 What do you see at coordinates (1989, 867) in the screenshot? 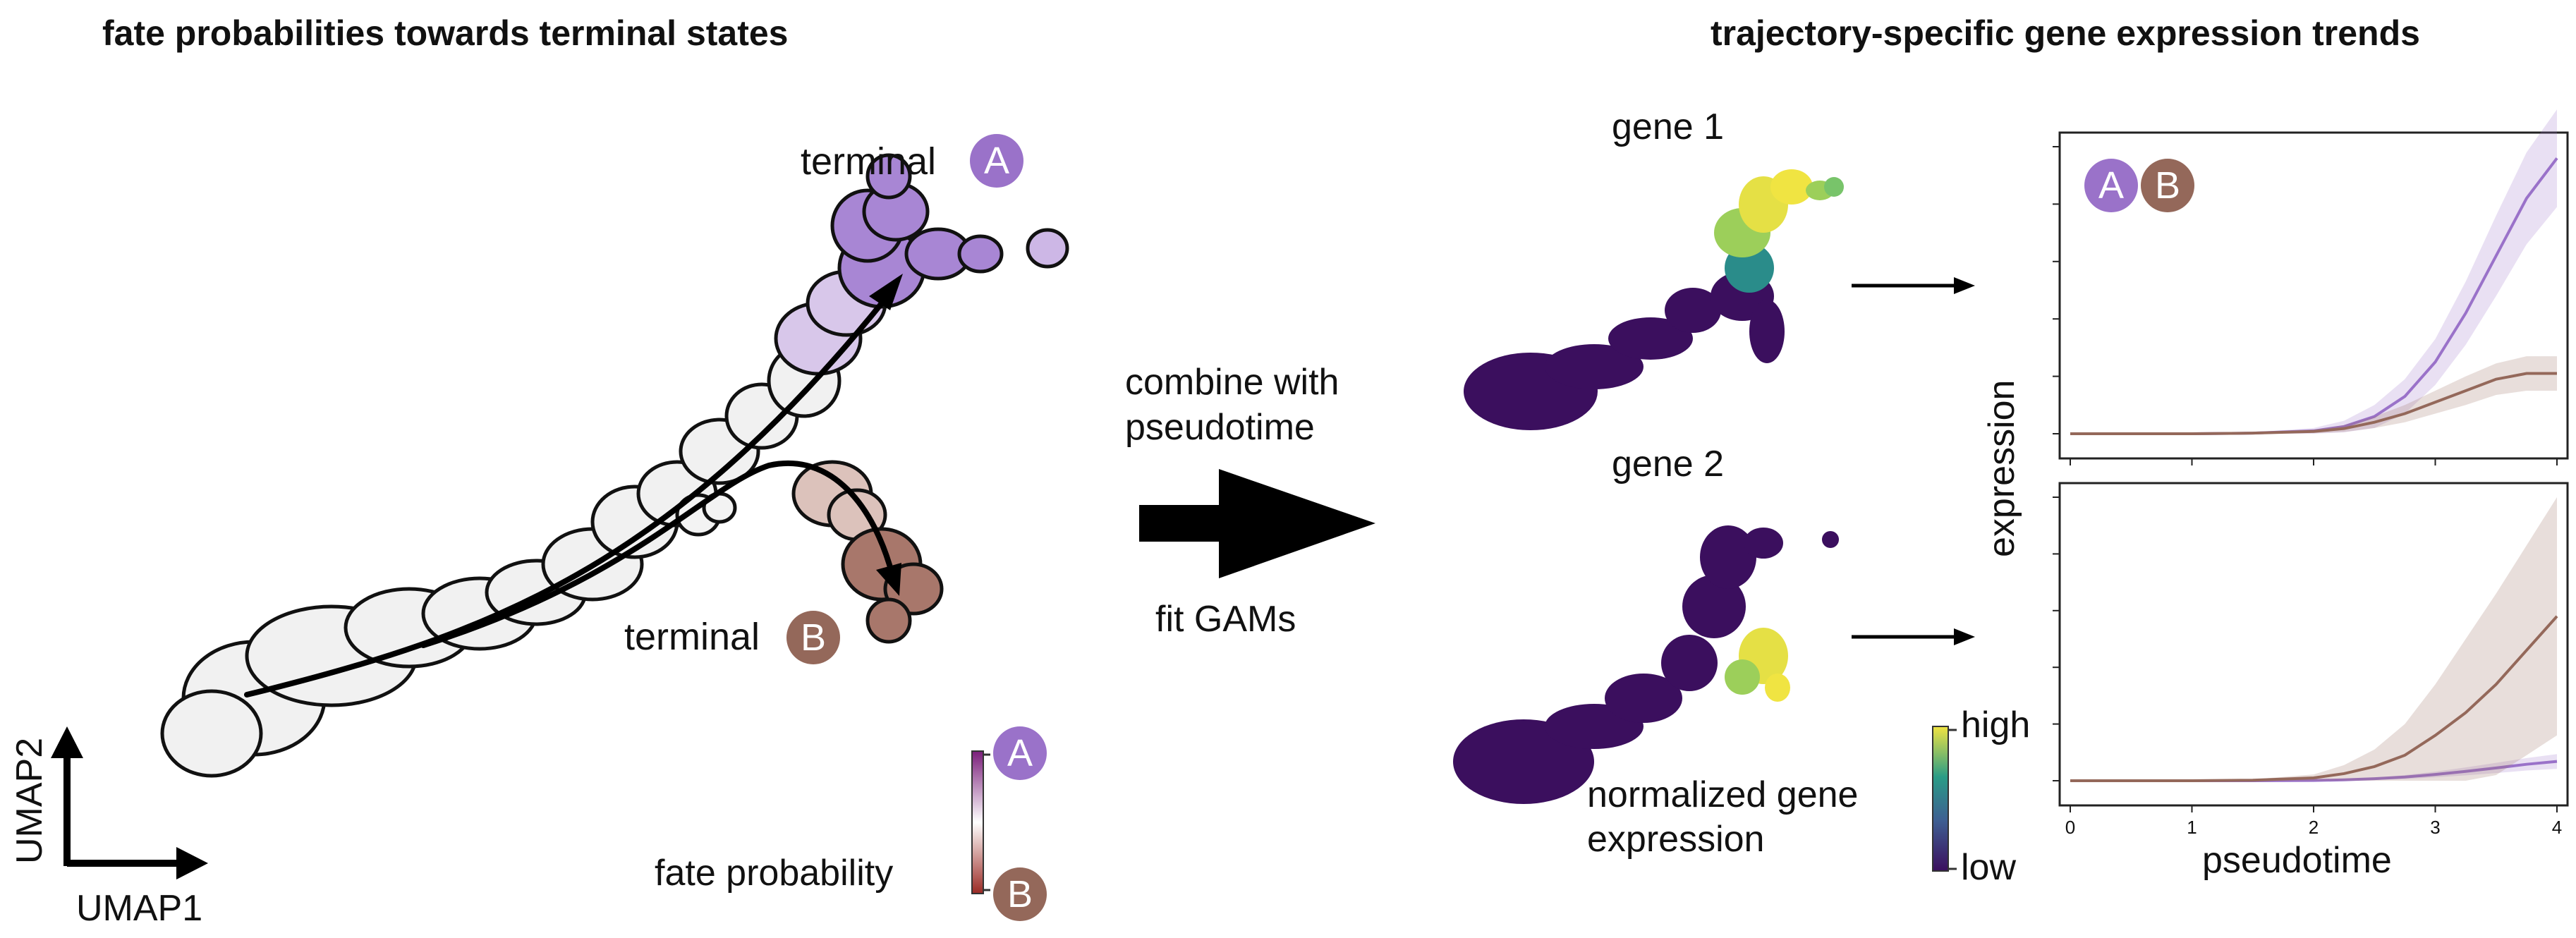
I see `colorbar-low-label: low` at bounding box center [1989, 867].